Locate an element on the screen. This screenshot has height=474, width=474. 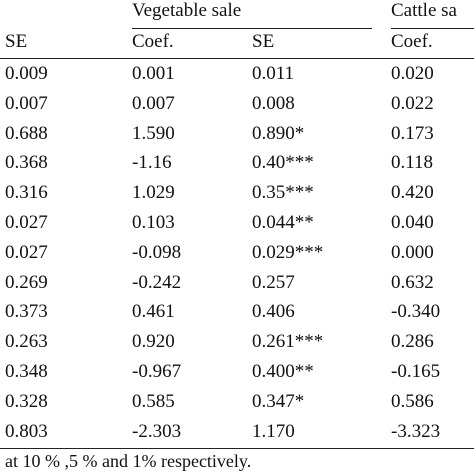
table-cell: 0.328 is located at coordinates (26, 401).